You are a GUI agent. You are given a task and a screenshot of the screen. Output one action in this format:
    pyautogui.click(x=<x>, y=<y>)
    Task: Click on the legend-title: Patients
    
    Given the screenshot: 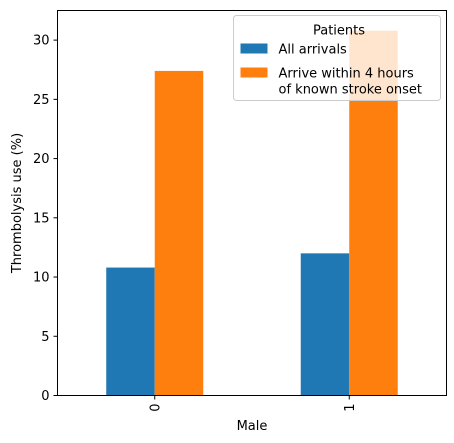 What is the action you would take?
    pyautogui.click(x=339, y=31)
    